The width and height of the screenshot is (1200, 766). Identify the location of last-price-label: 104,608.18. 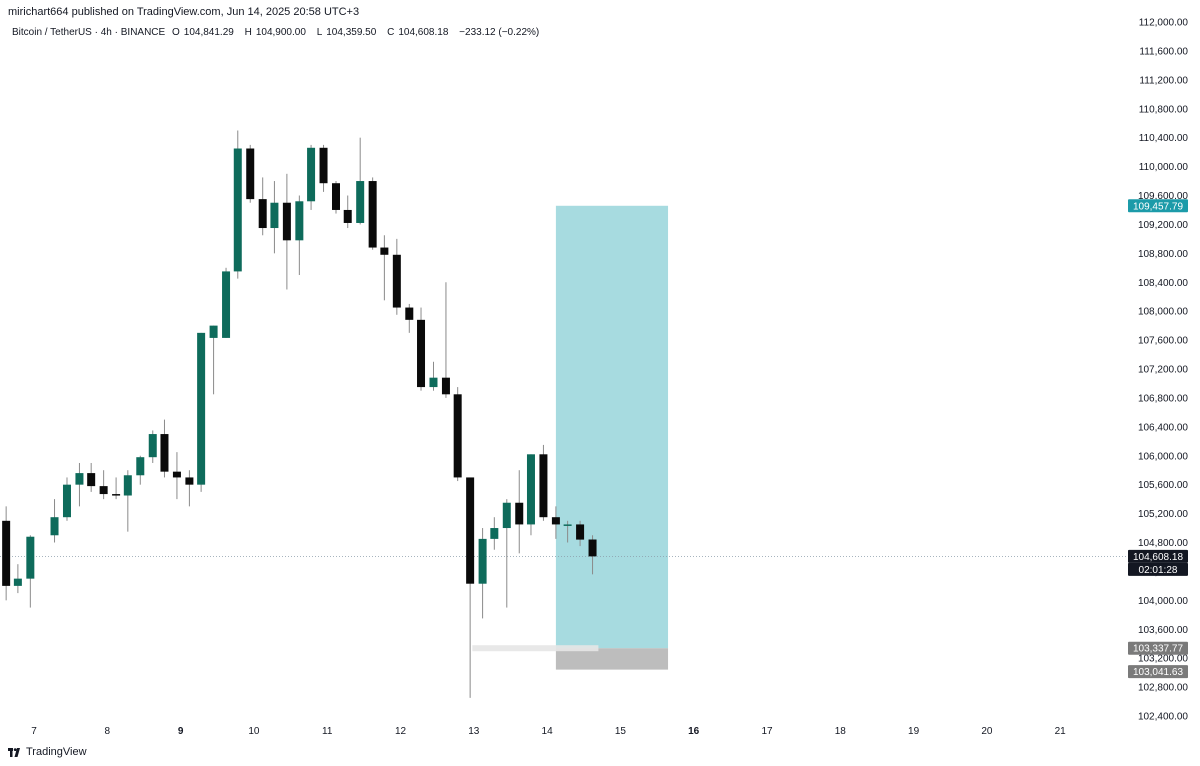
(1158, 557).